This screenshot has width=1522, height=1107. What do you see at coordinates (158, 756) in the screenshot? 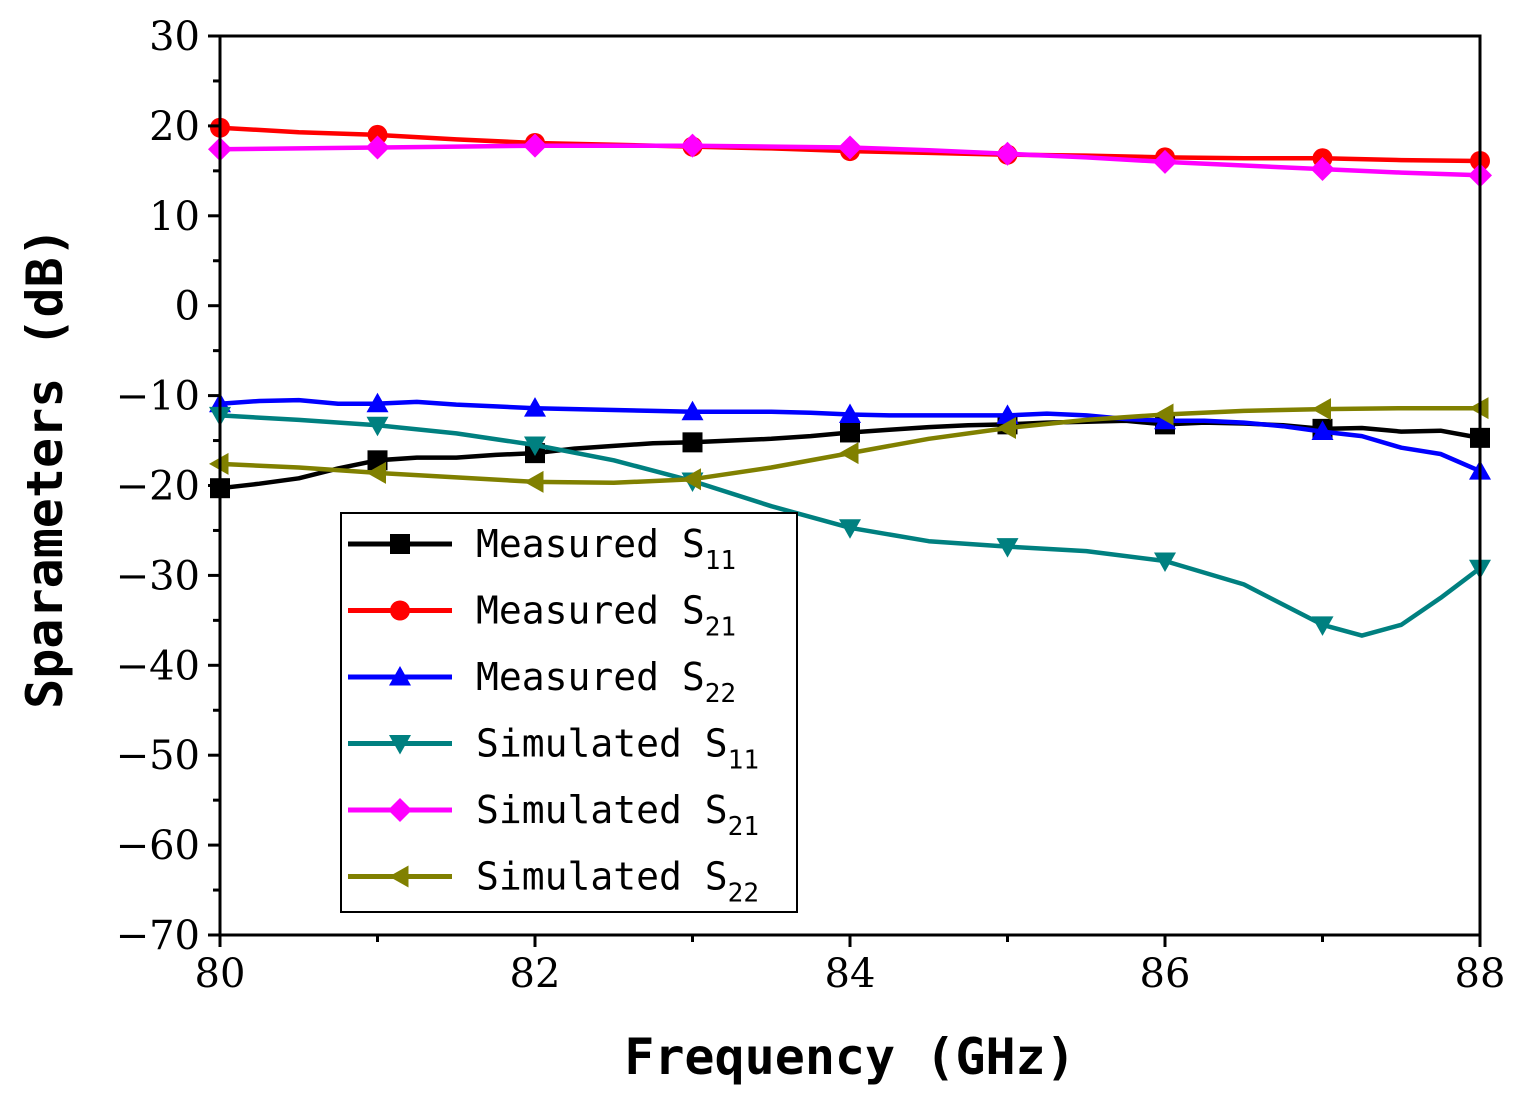
I see `y-tick-label: −50` at bounding box center [158, 756].